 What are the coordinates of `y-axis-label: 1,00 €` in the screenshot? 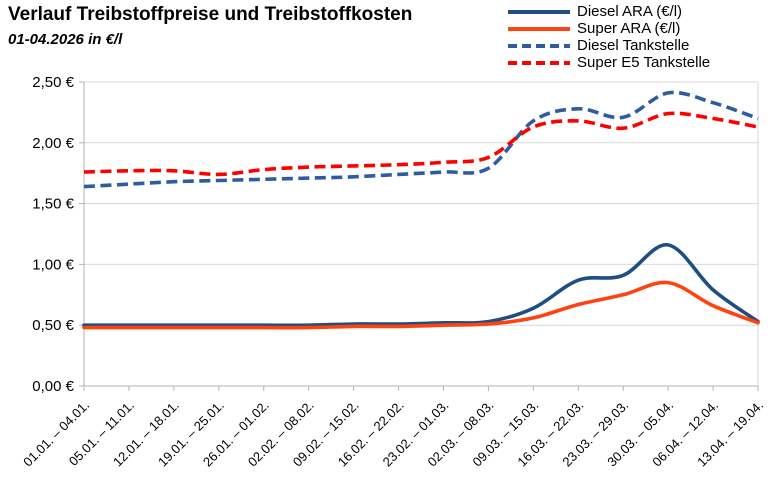 It's located at (53, 264).